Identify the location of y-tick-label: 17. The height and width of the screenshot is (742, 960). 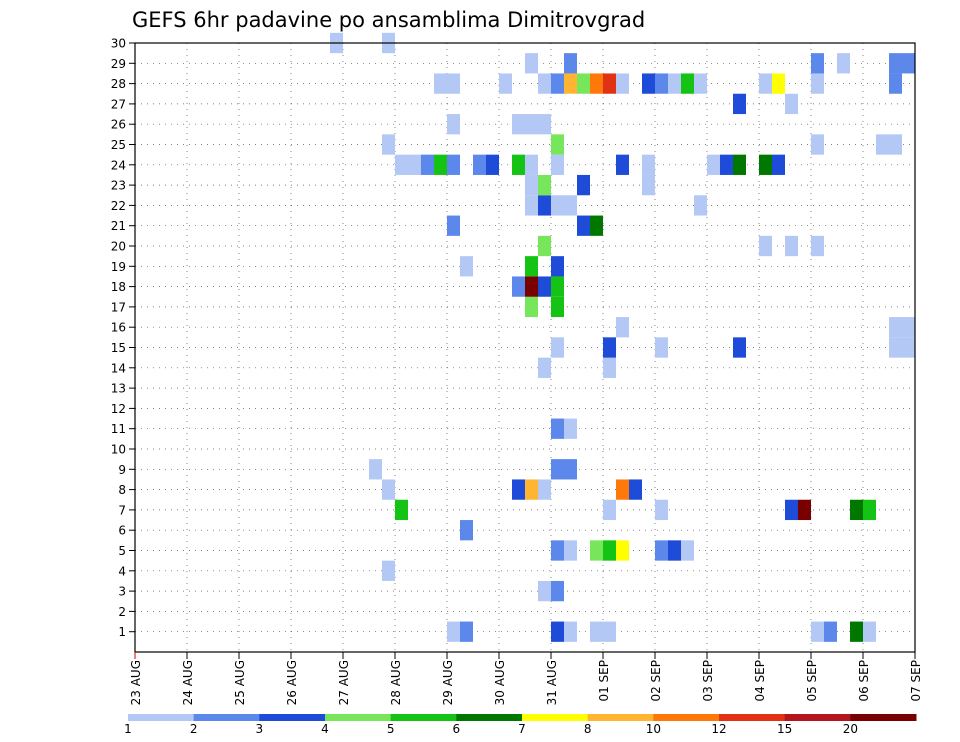
(118, 307).